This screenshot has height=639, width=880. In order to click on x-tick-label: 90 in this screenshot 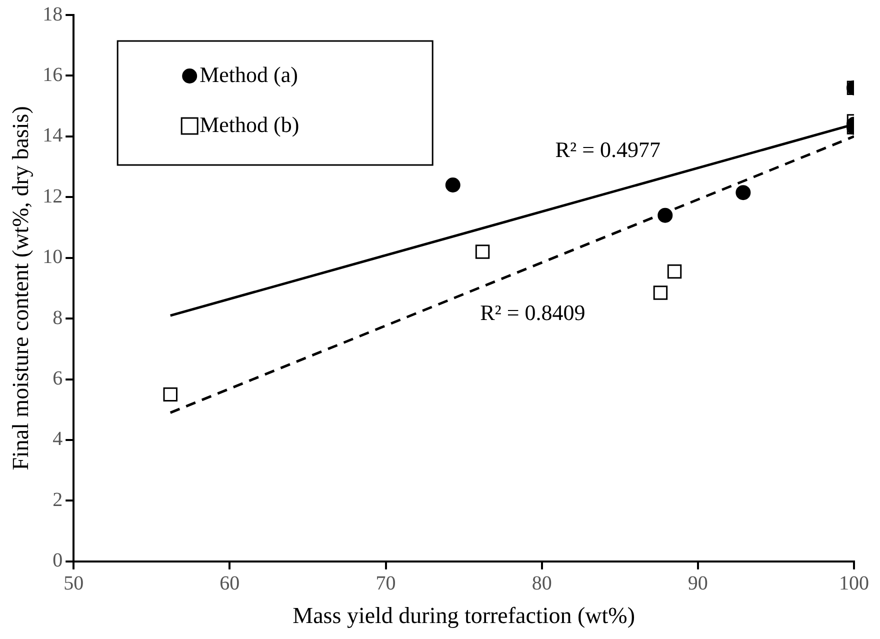, I will do `click(698, 583)`.